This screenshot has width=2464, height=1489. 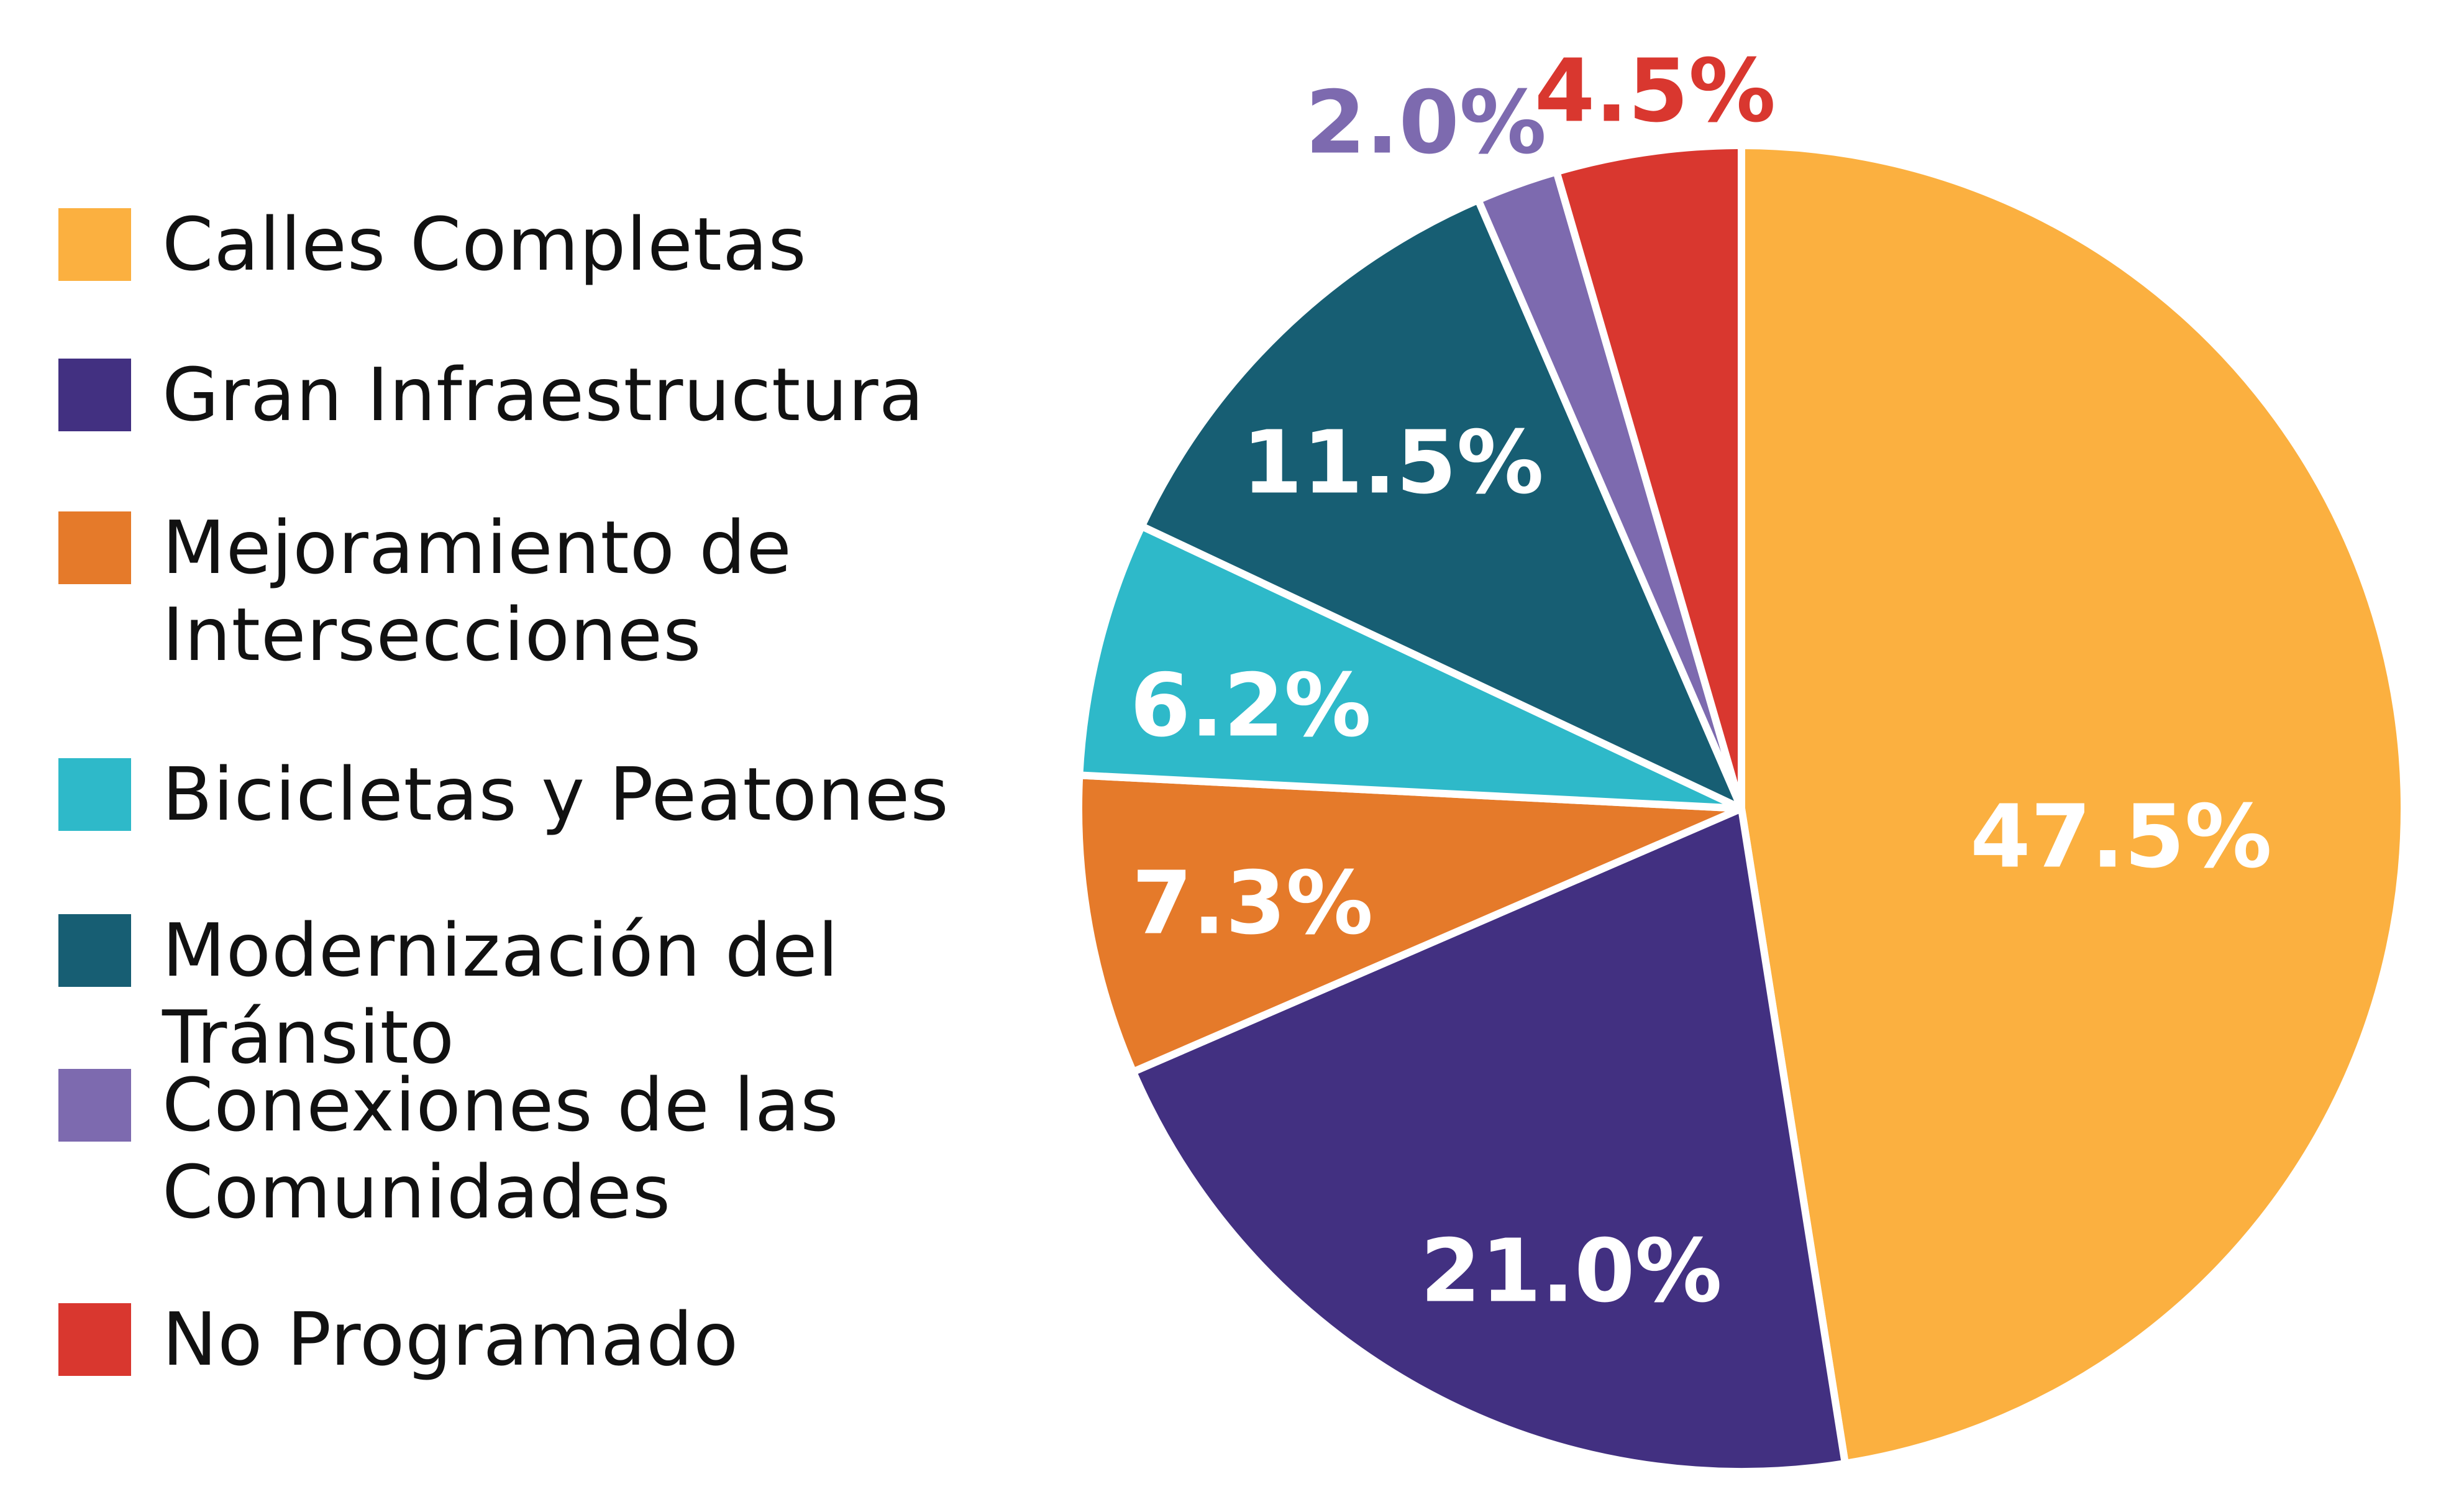 What do you see at coordinates (484, 244) in the screenshot?
I see `legend-label: Calles Completas` at bounding box center [484, 244].